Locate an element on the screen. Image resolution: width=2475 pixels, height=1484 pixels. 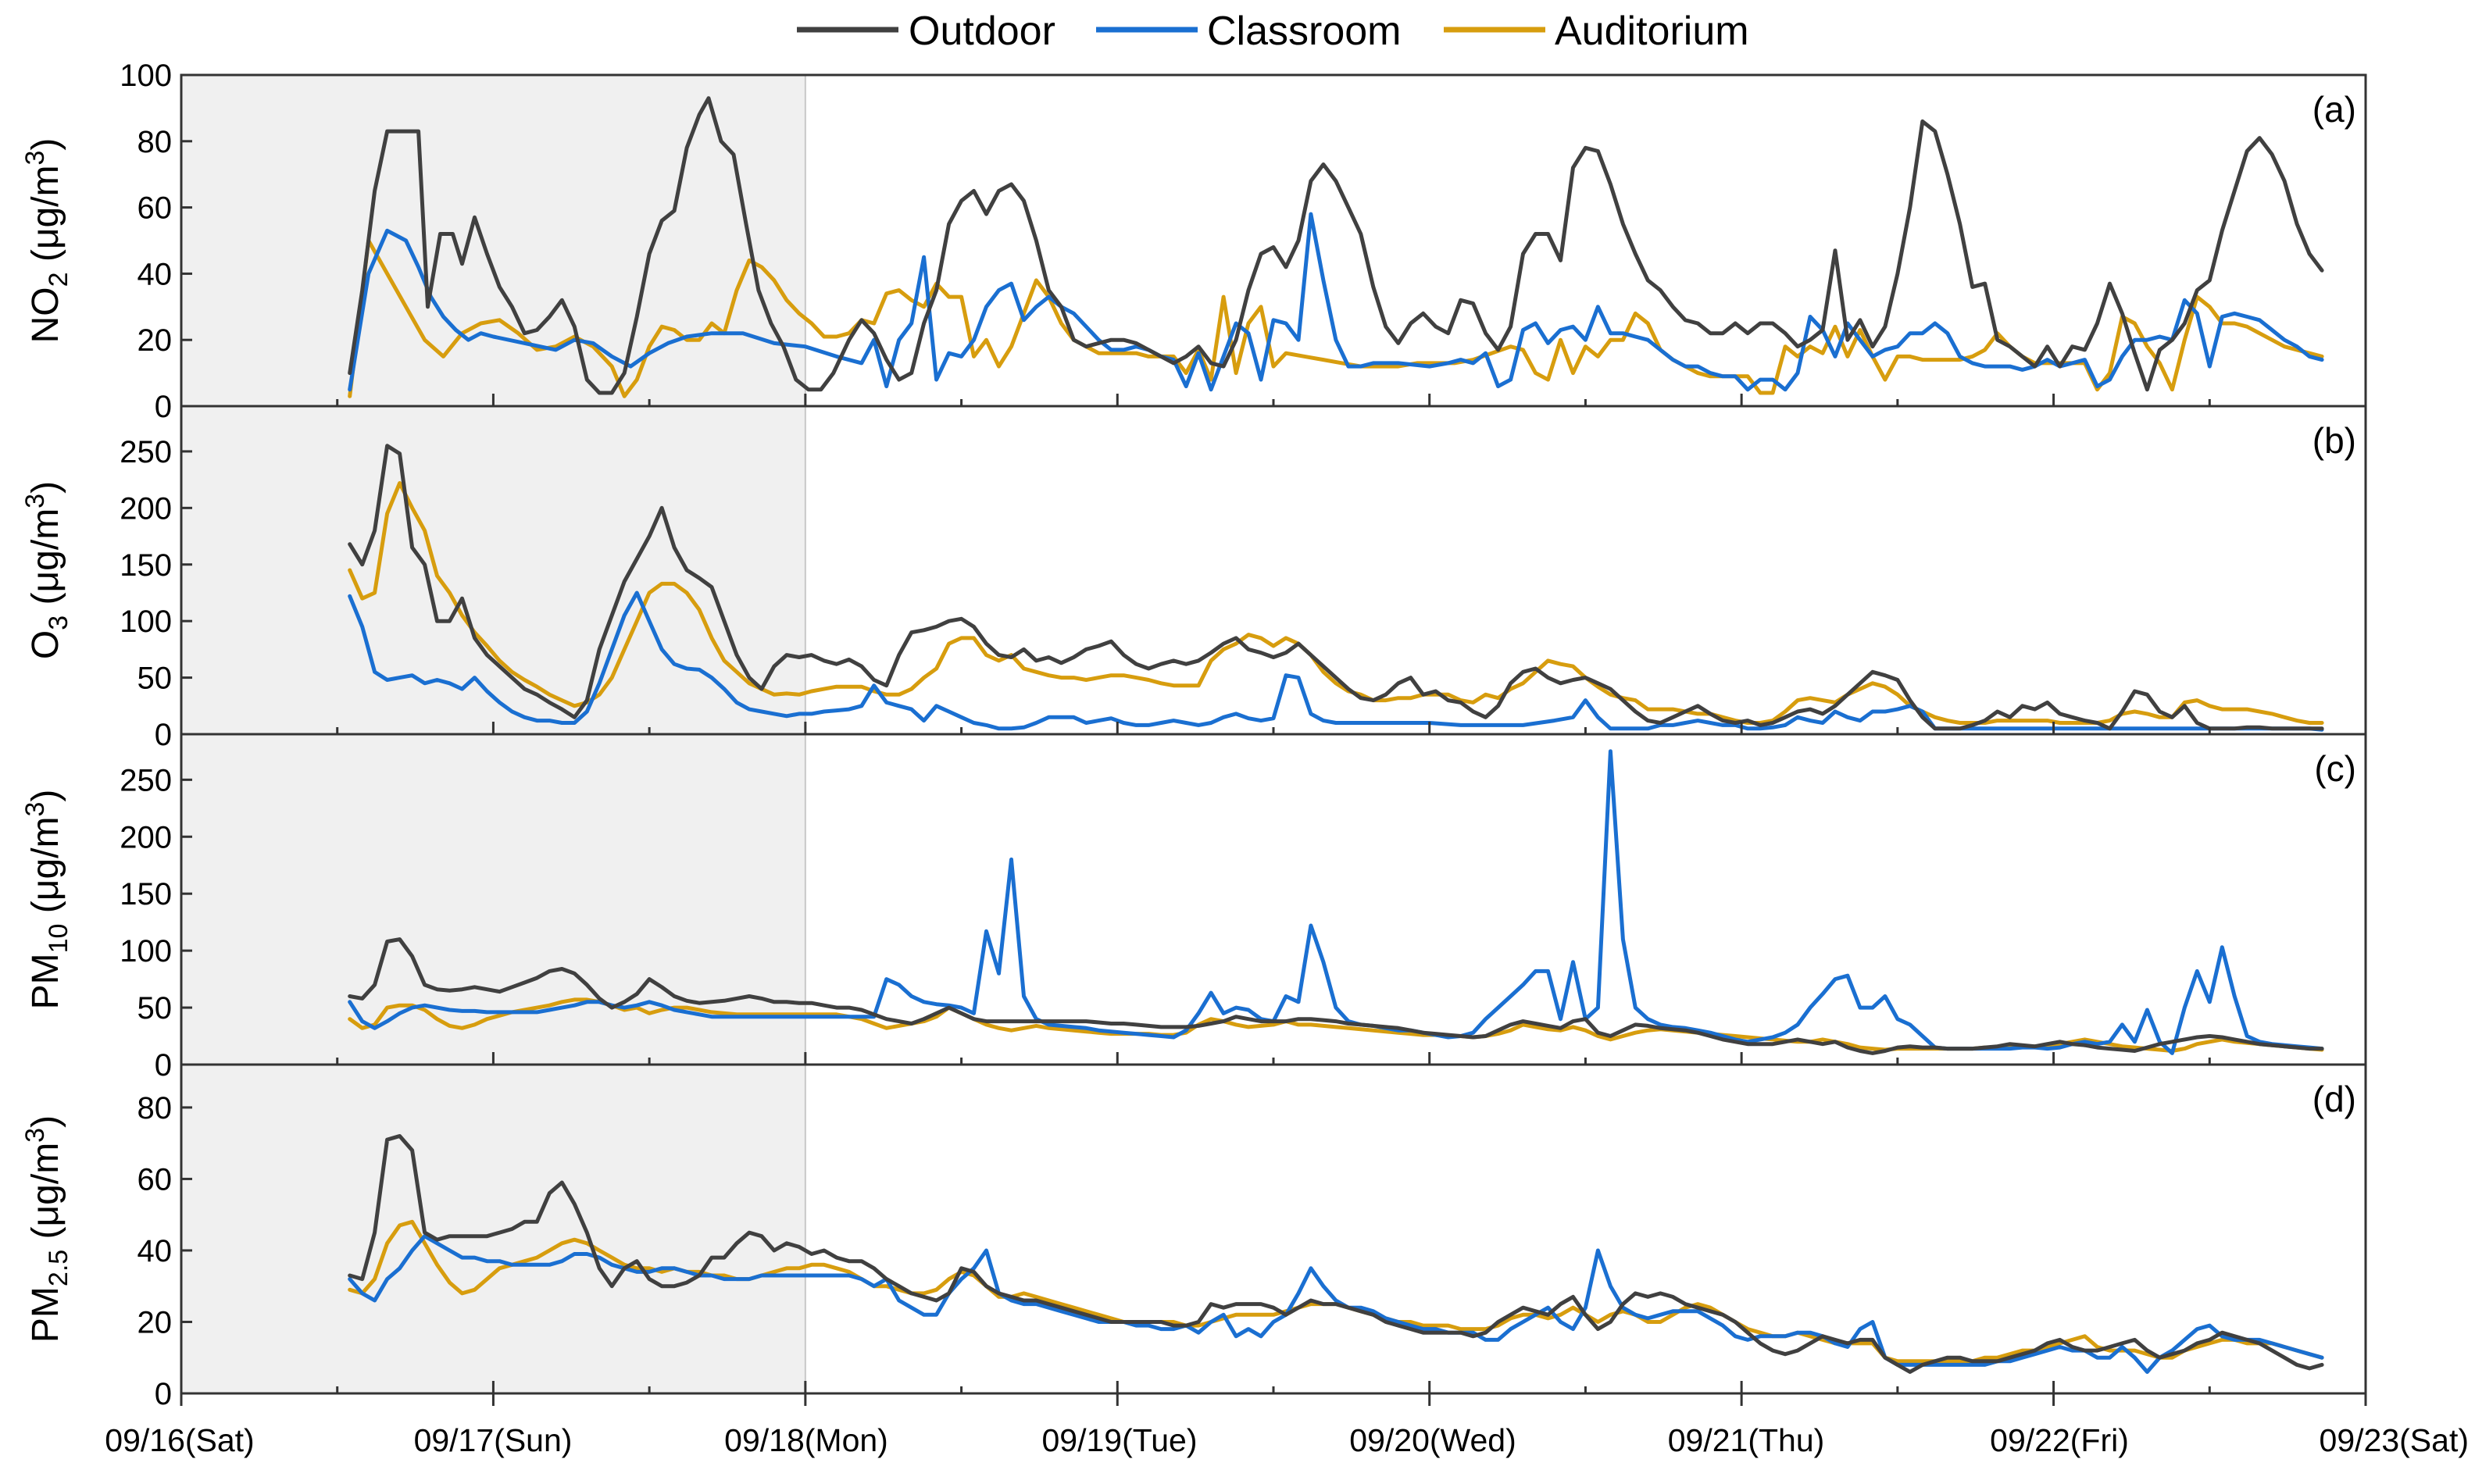
y-tick-label-pm10-50: 50 is located at coordinates (155, 1008).